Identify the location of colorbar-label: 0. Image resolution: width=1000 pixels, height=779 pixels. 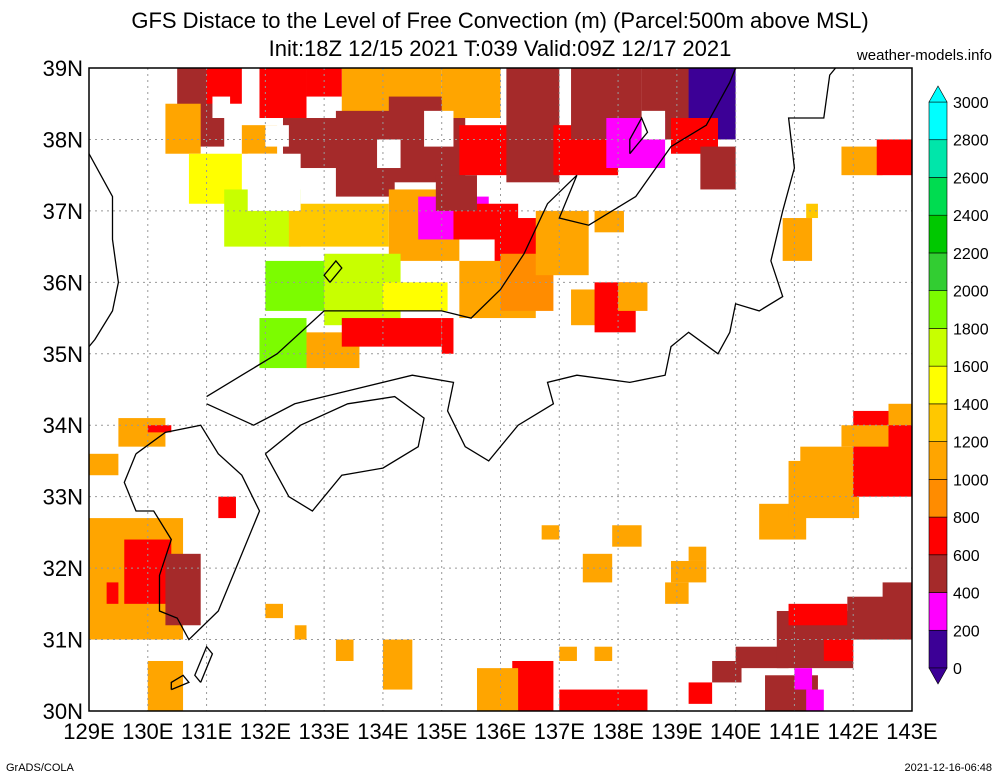
(957, 669).